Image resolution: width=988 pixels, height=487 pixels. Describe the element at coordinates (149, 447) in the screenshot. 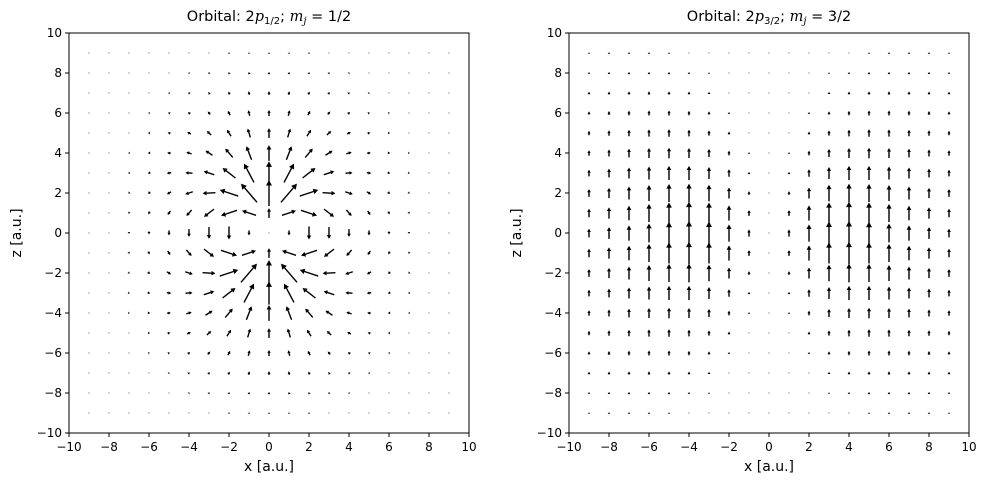

I see `x-tick-label: −6` at that location.